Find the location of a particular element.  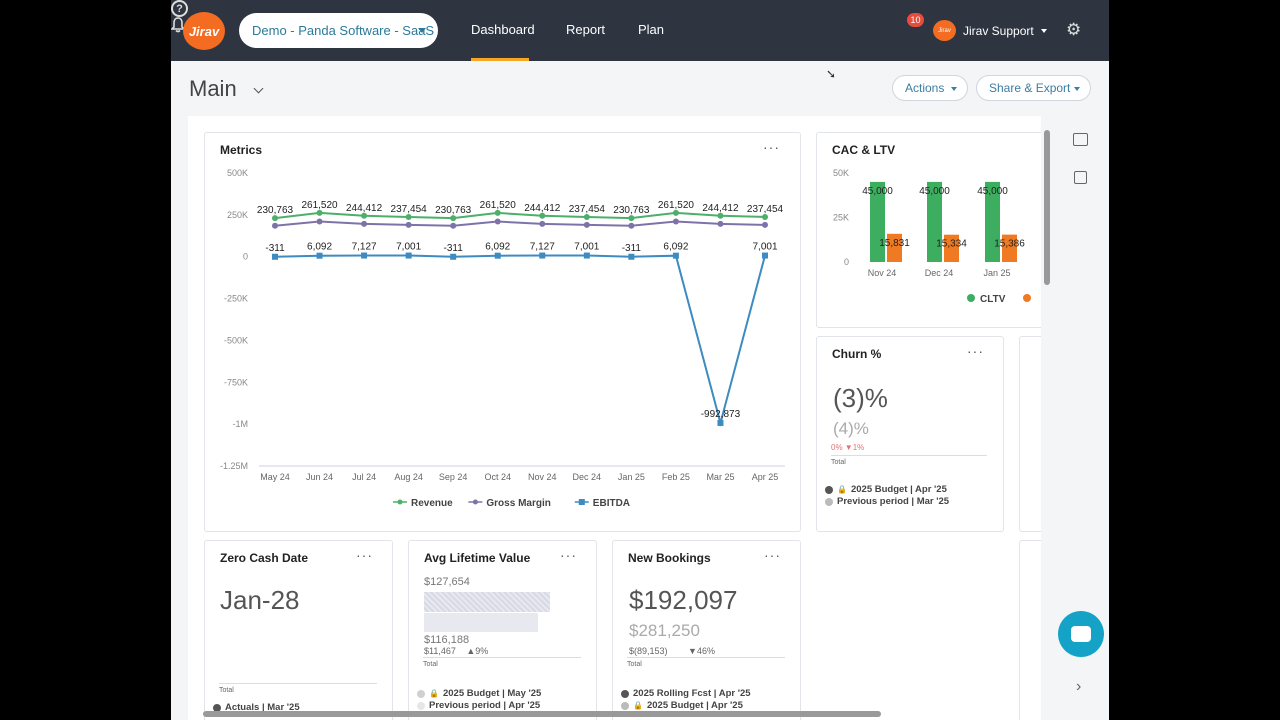

avatar: Jirav is located at coordinates (944, 30).